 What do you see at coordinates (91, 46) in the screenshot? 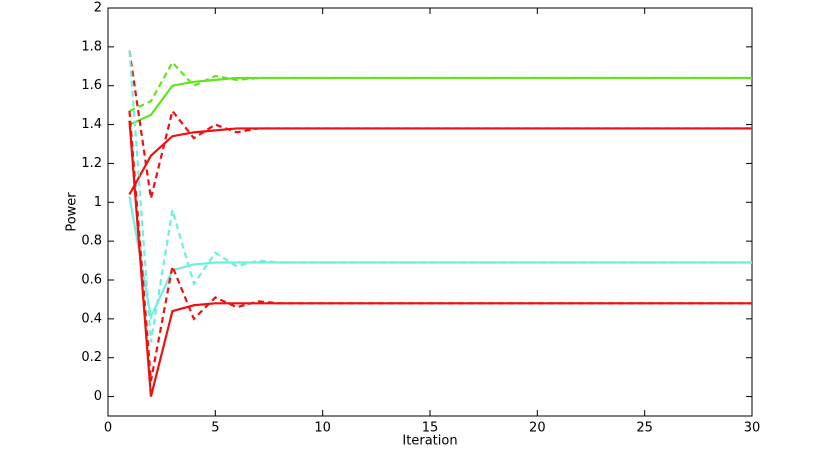
I see `y-tick-label: 1.8` at bounding box center [91, 46].